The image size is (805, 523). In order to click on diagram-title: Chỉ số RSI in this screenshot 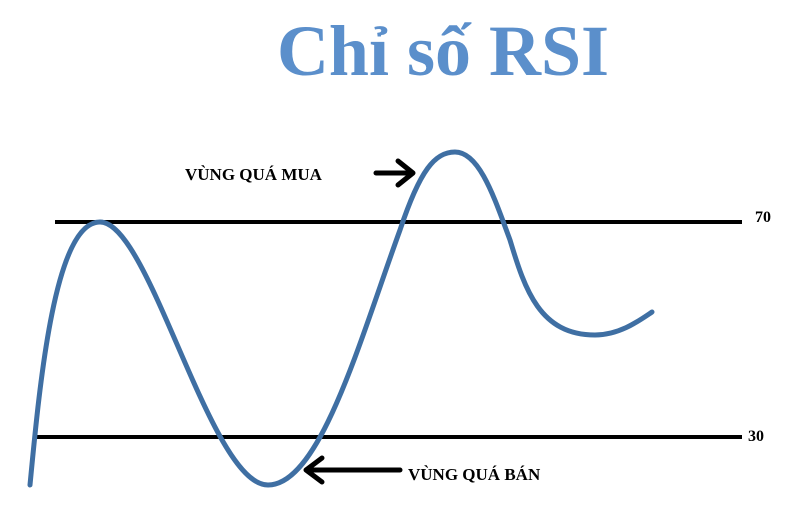, I will do `click(443, 51)`.